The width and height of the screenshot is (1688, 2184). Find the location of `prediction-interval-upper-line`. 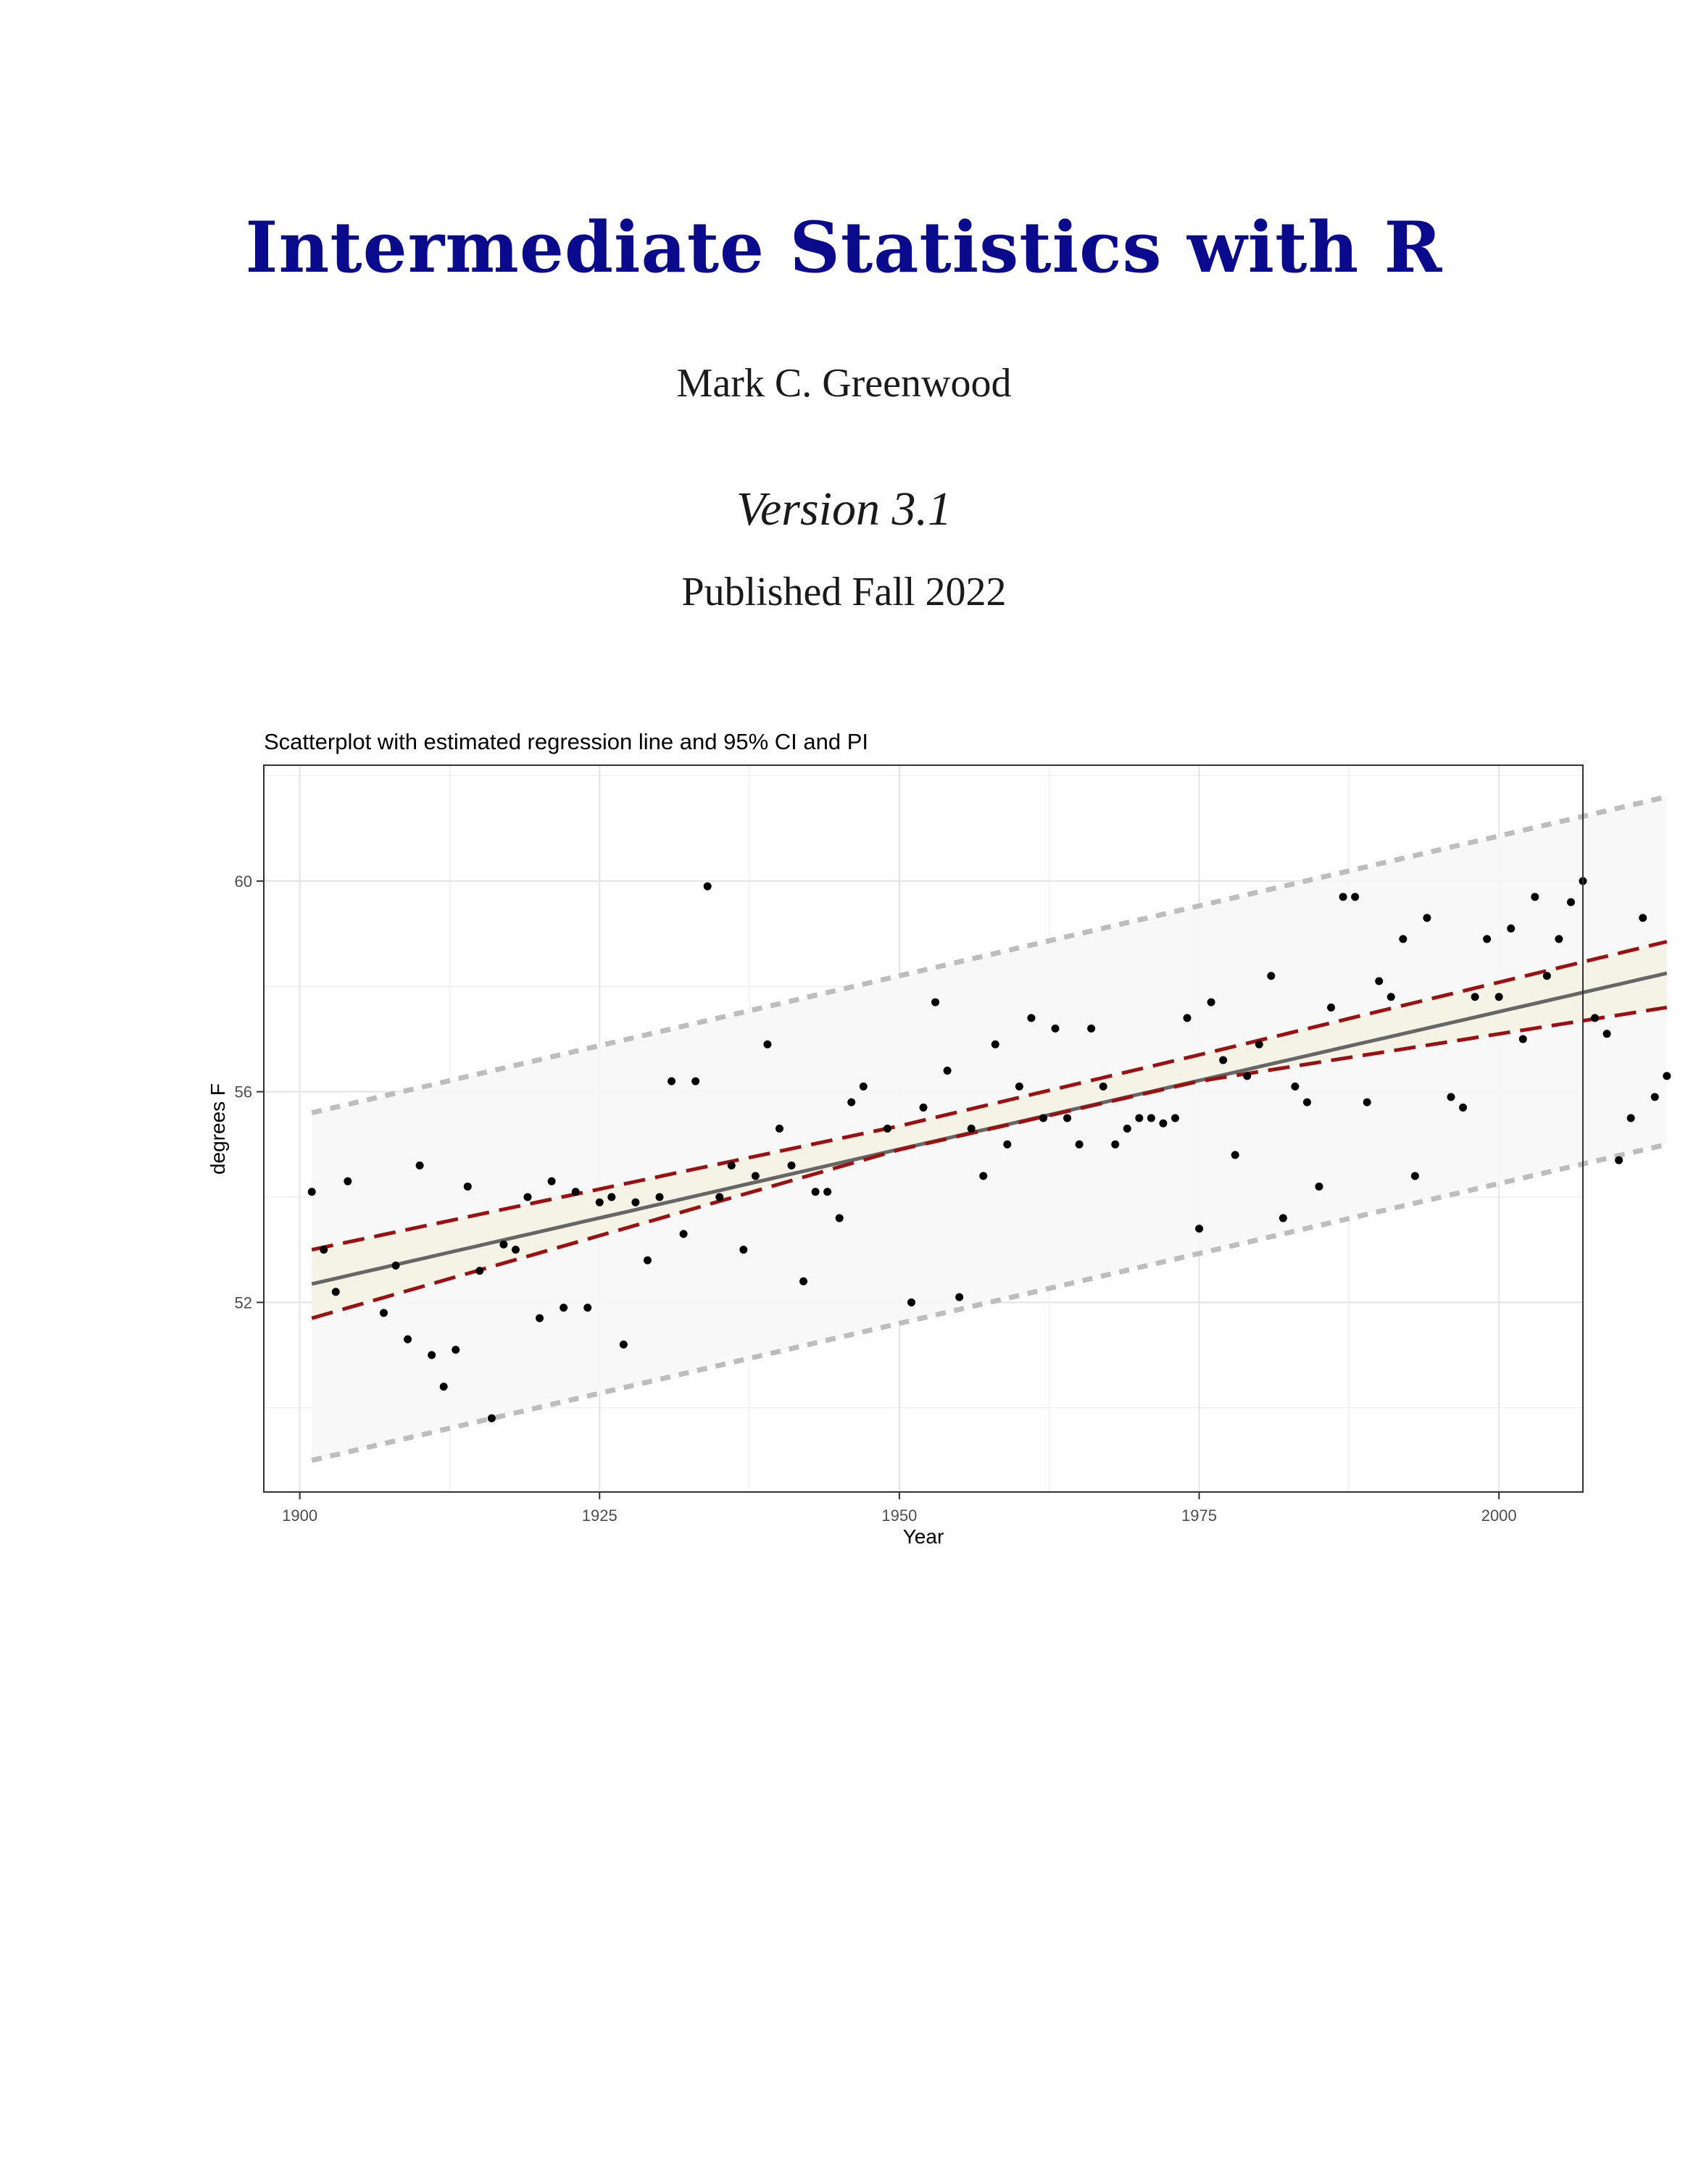

prediction-interval-upper-line is located at coordinates (989, 955).